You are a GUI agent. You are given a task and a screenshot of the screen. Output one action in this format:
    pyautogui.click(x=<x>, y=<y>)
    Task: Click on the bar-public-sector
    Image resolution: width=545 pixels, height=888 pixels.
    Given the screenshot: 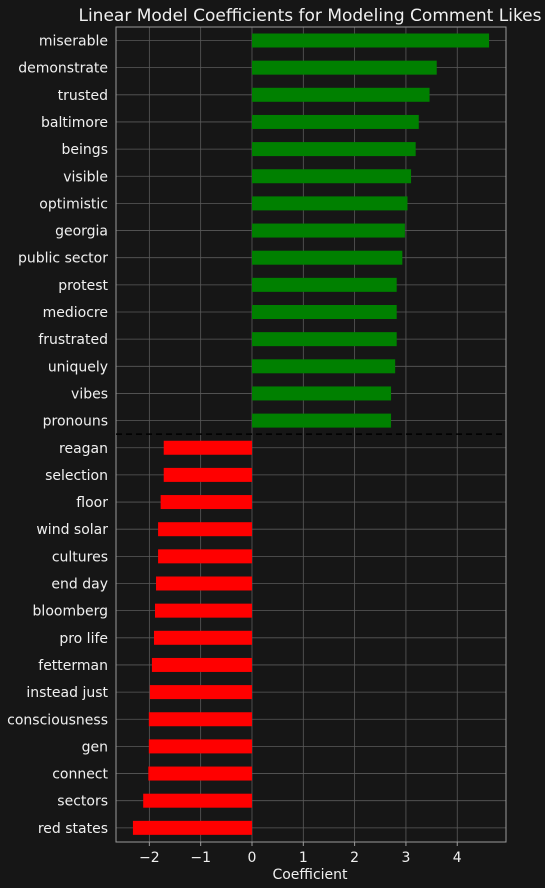 What is the action you would take?
    pyautogui.click(x=327, y=257)
    